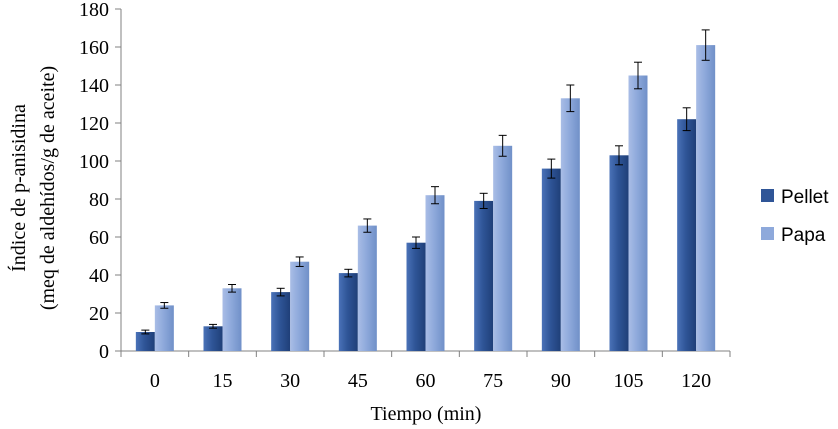  I want to click on y-tick-label: 80, so click(99, 200).